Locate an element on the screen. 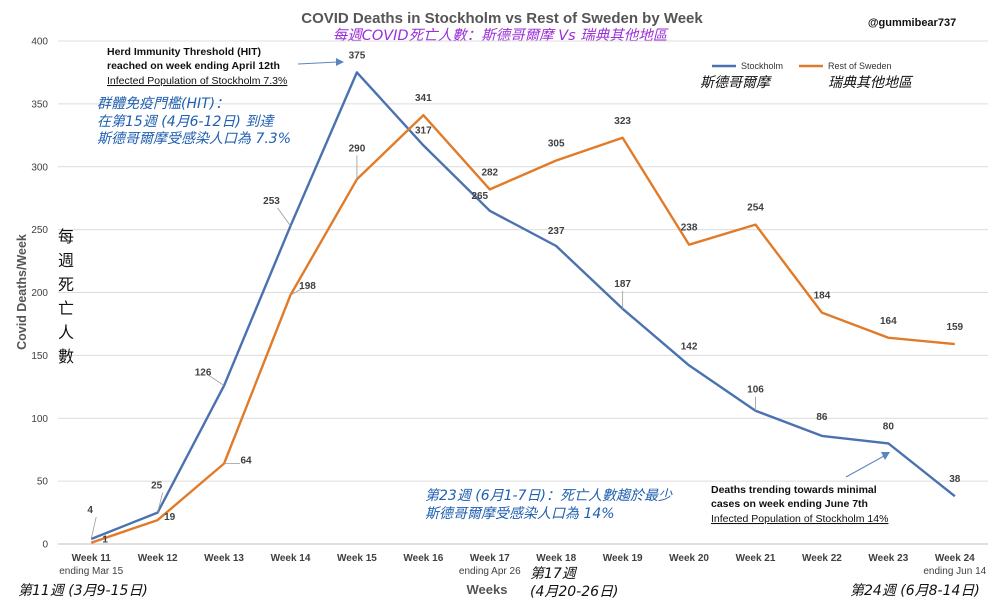  annotation-hit-line1: Herd Immunity Threshold (HIT) is located at coordinates (184, 52).